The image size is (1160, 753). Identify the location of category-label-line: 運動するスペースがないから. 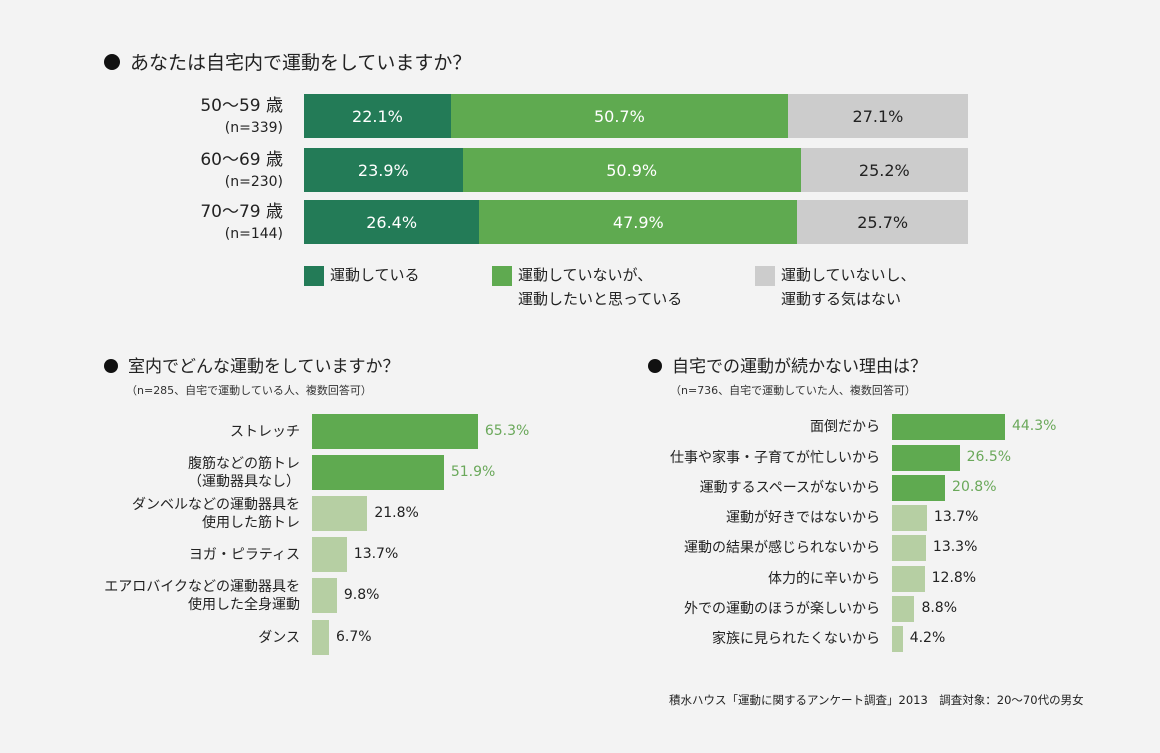
(789, 488).